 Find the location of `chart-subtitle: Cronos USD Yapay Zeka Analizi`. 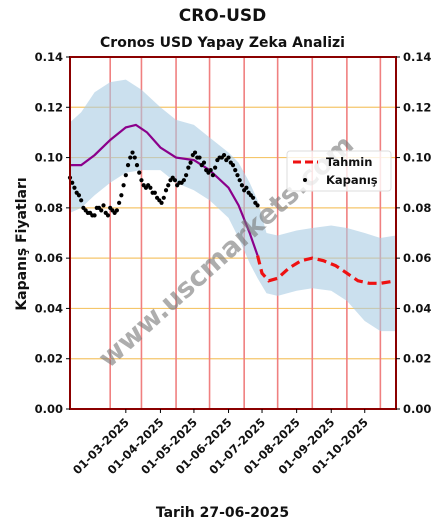

chart-subtitle: Cronos USD Yapay Zeka Analizi is located at coordinates (222, 43).